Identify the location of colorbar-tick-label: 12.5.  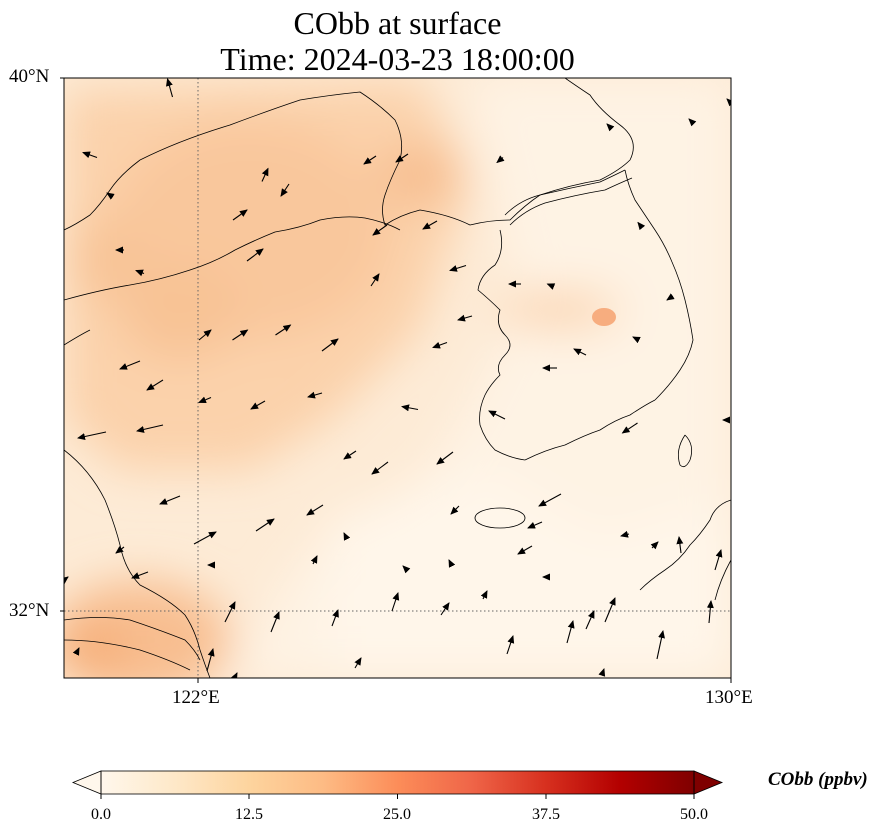
(249, 814).